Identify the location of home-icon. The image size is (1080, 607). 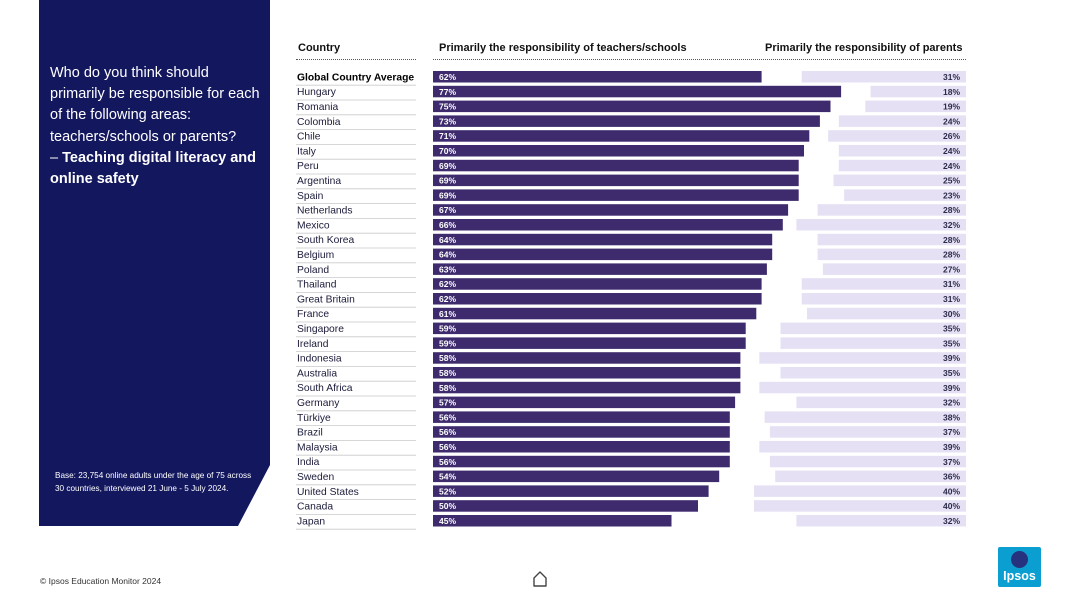
(540, 579).